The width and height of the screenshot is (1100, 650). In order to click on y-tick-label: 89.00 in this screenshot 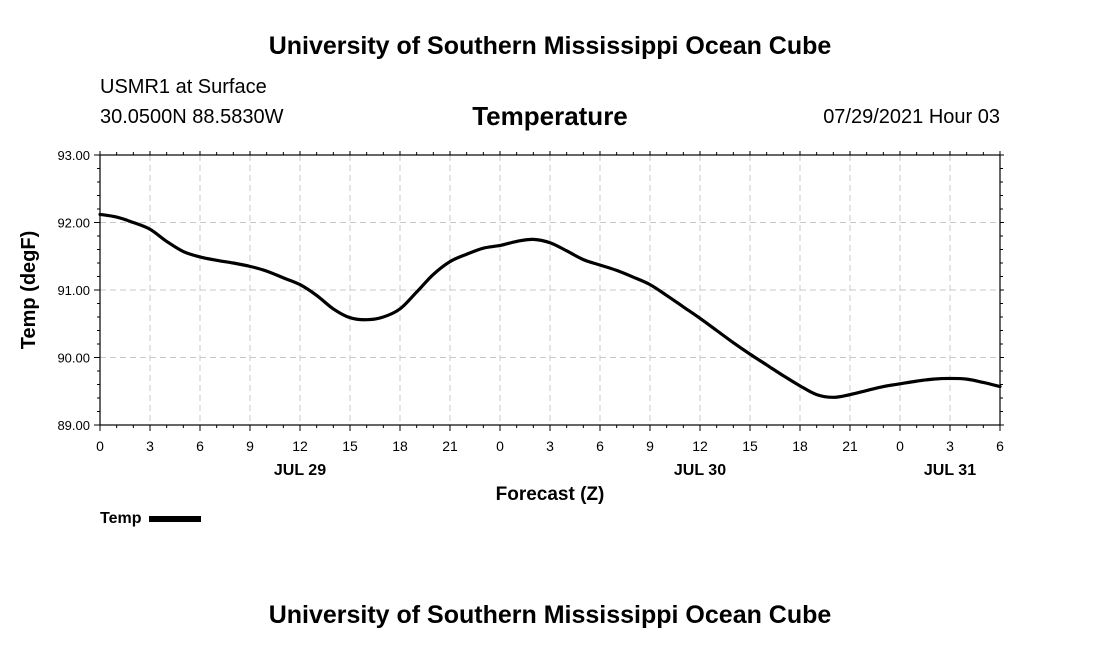, I will do `click(73, 425)`.